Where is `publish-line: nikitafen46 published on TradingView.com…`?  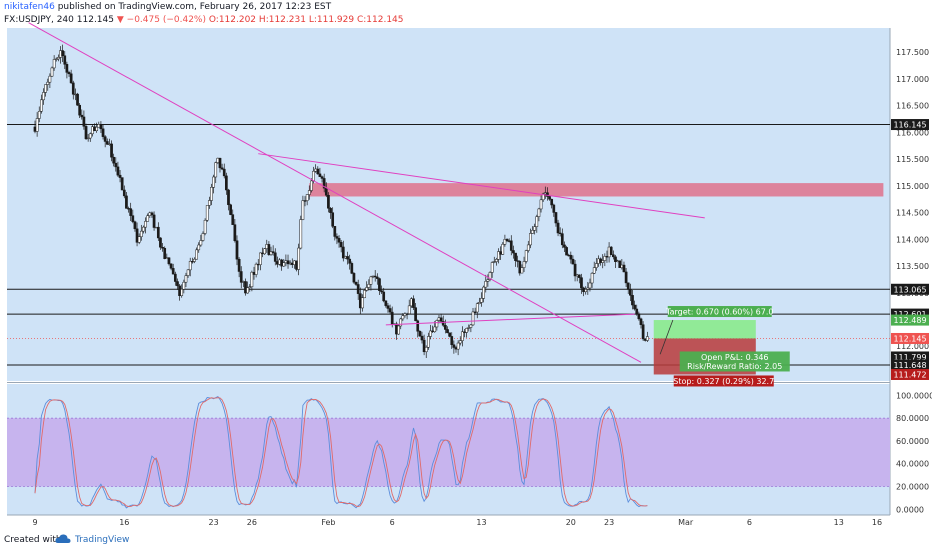
publish-line: nikitafen46 published on TradingView.com… is located at coordinates (167, 7).